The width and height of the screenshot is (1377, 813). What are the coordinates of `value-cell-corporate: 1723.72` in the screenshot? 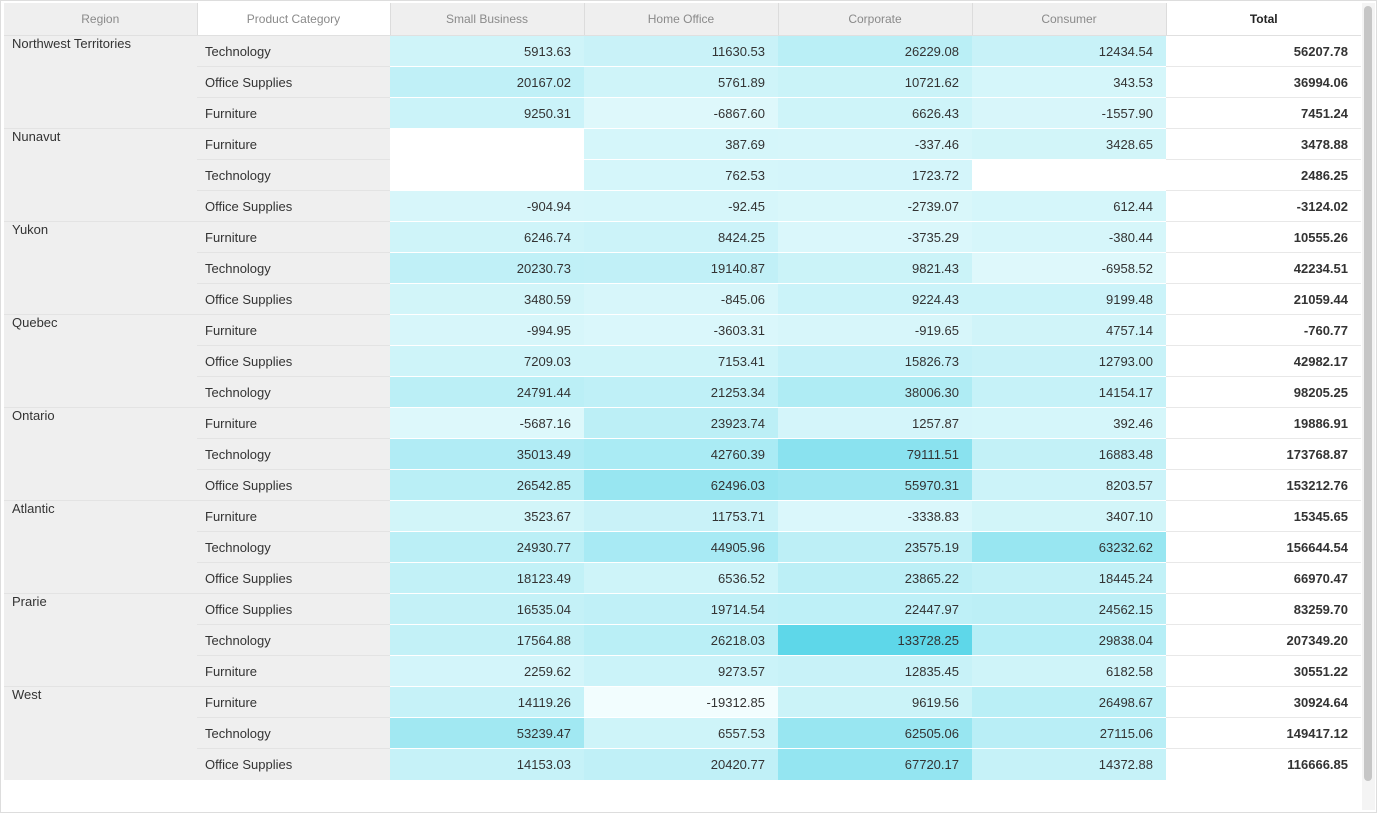 It's located at (875, 175).